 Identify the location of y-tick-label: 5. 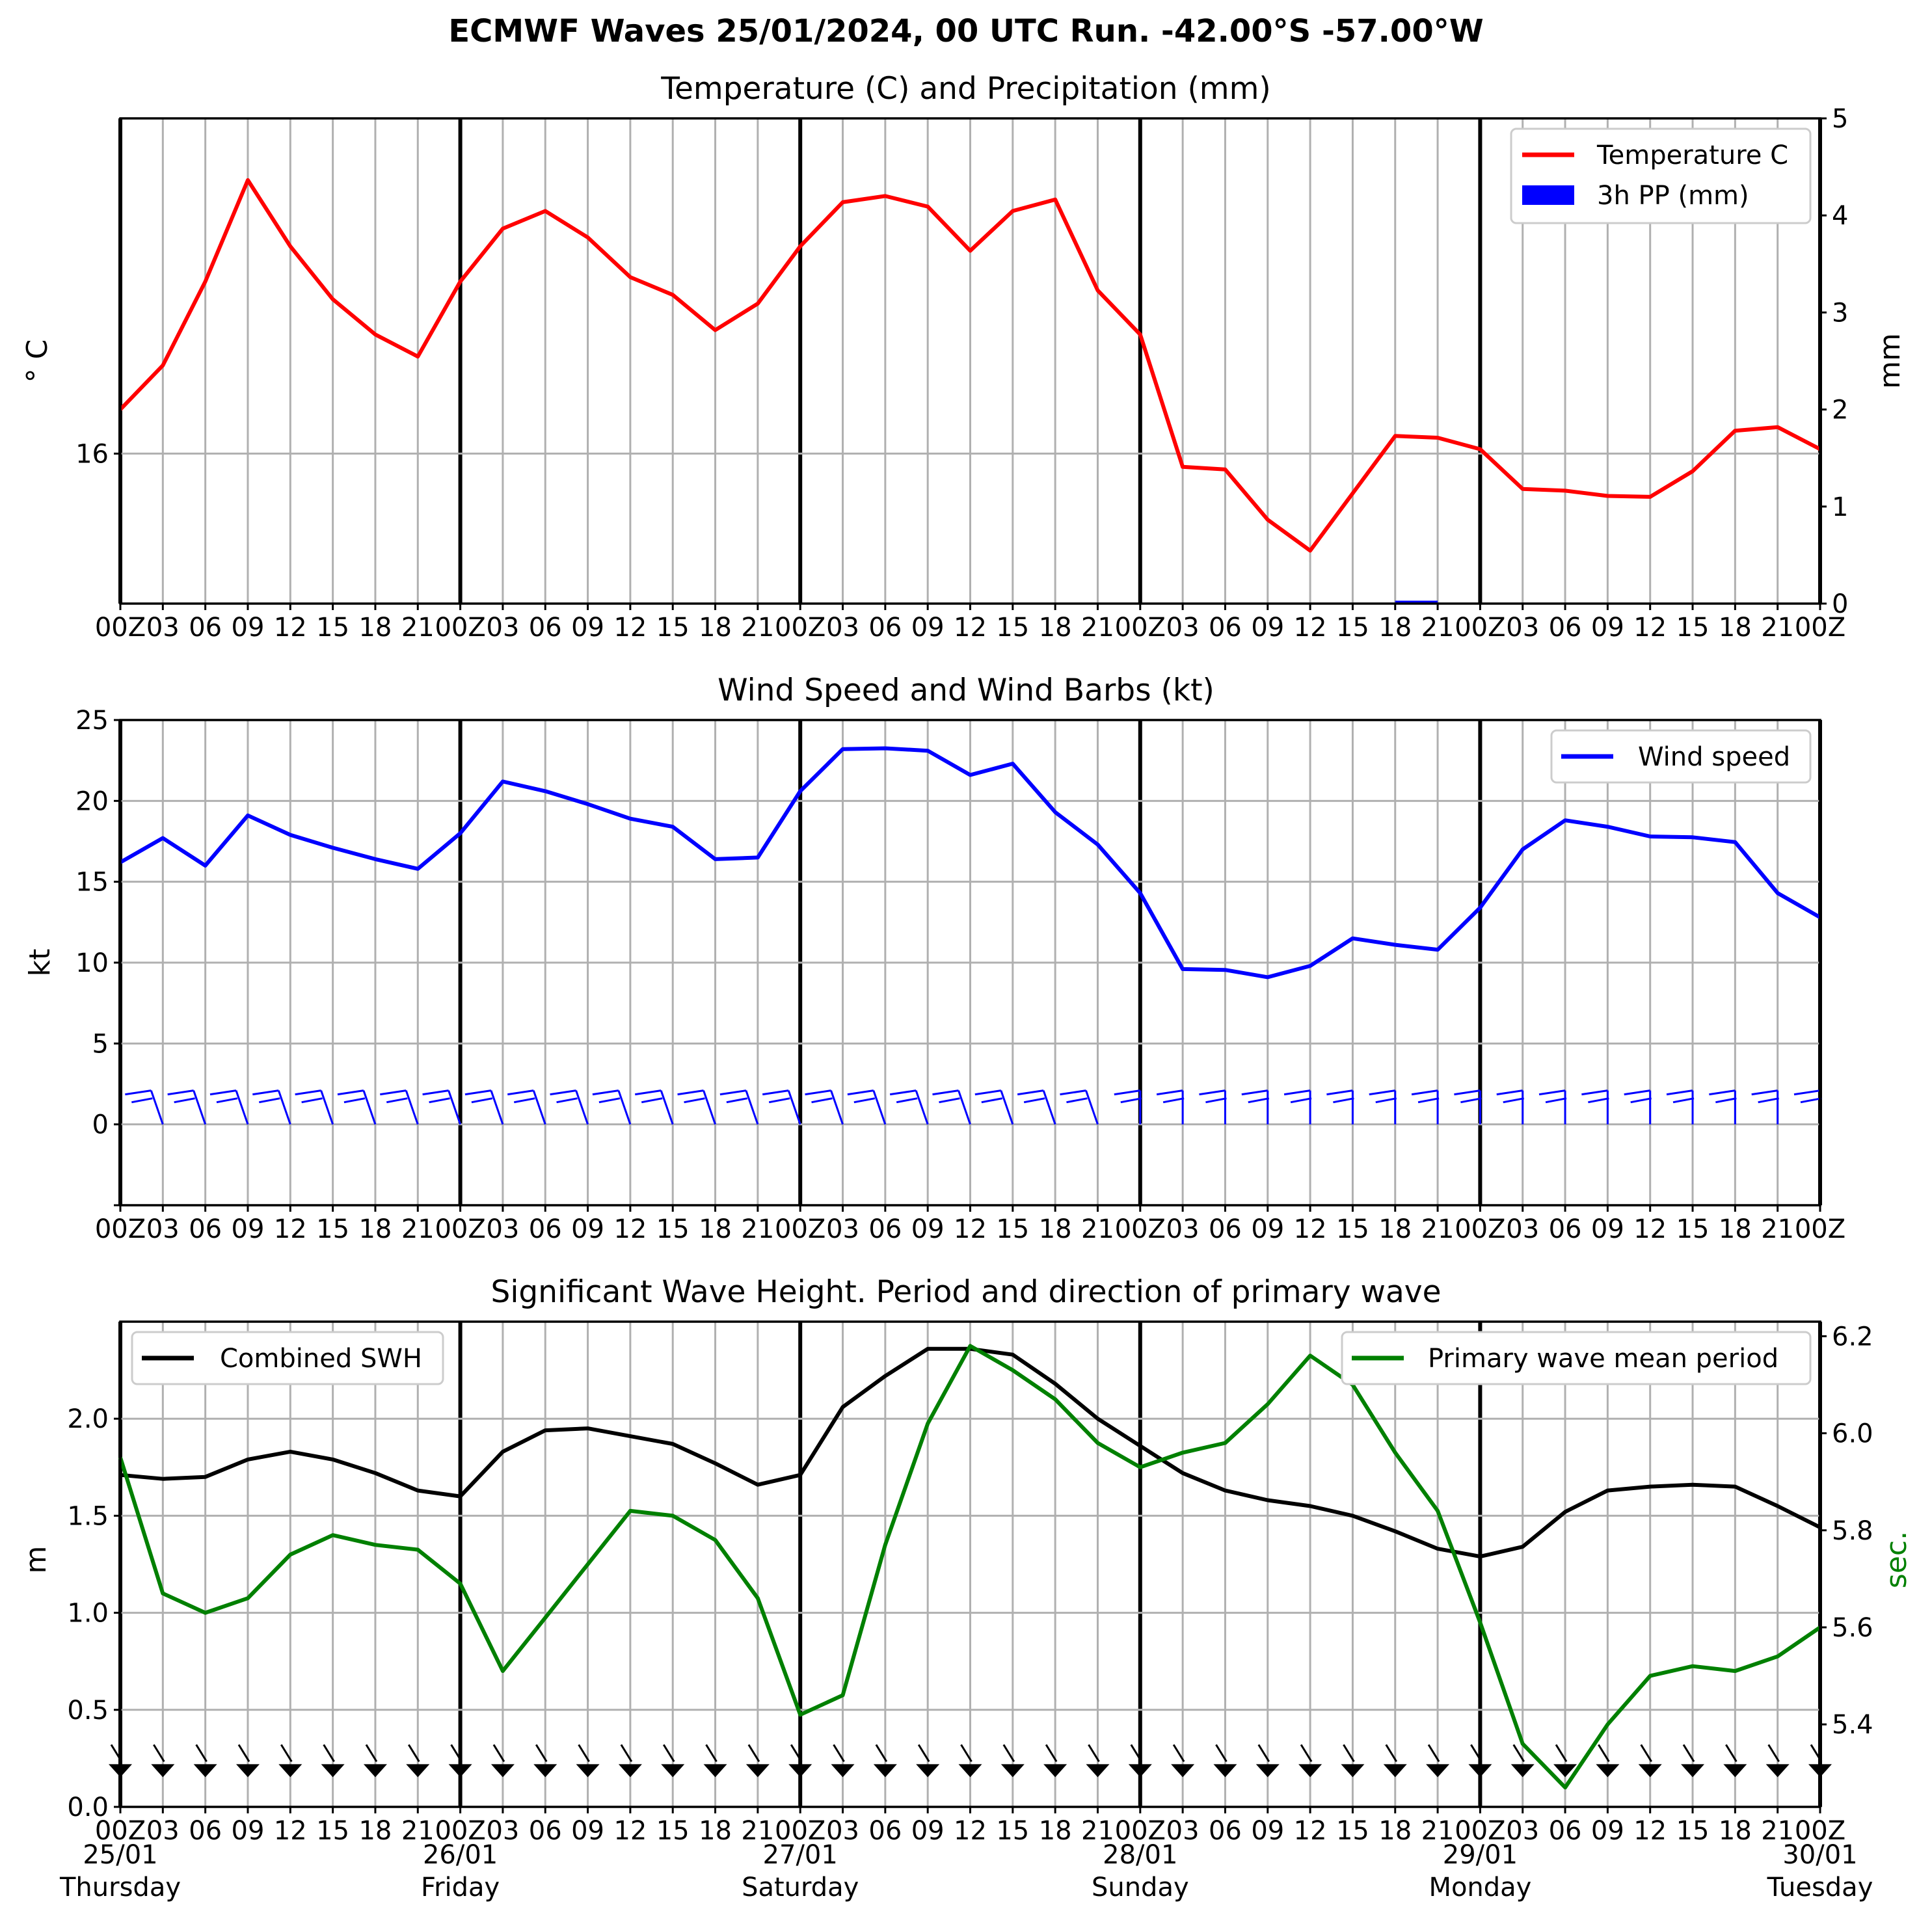
(100, 1044).